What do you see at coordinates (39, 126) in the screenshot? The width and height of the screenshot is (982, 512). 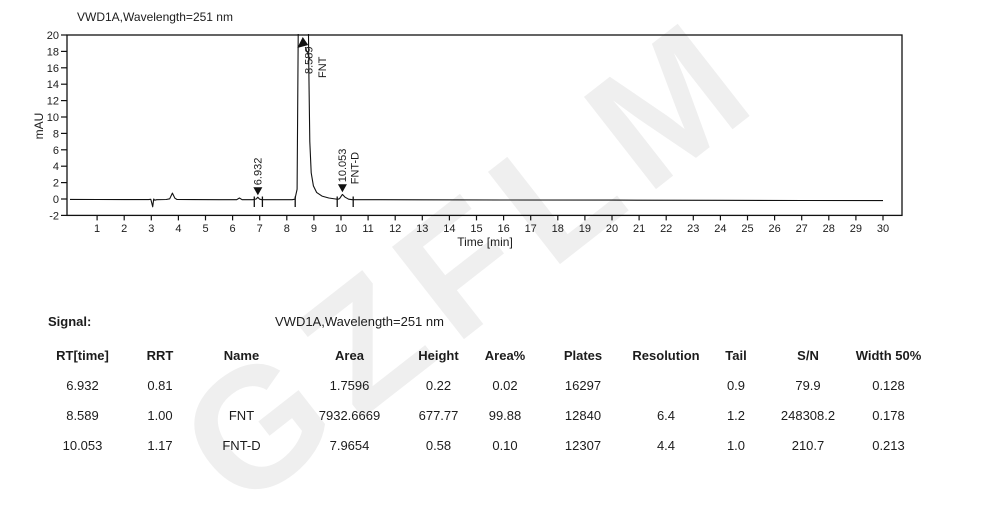 I see `y-axis-label: mAU` at bounding box center [39, 126].